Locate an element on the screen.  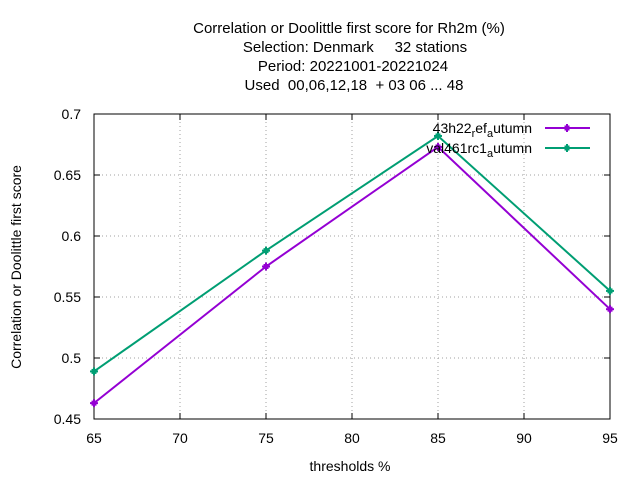
y-tick-label: 0.55 is located at coordinates (67, 297).